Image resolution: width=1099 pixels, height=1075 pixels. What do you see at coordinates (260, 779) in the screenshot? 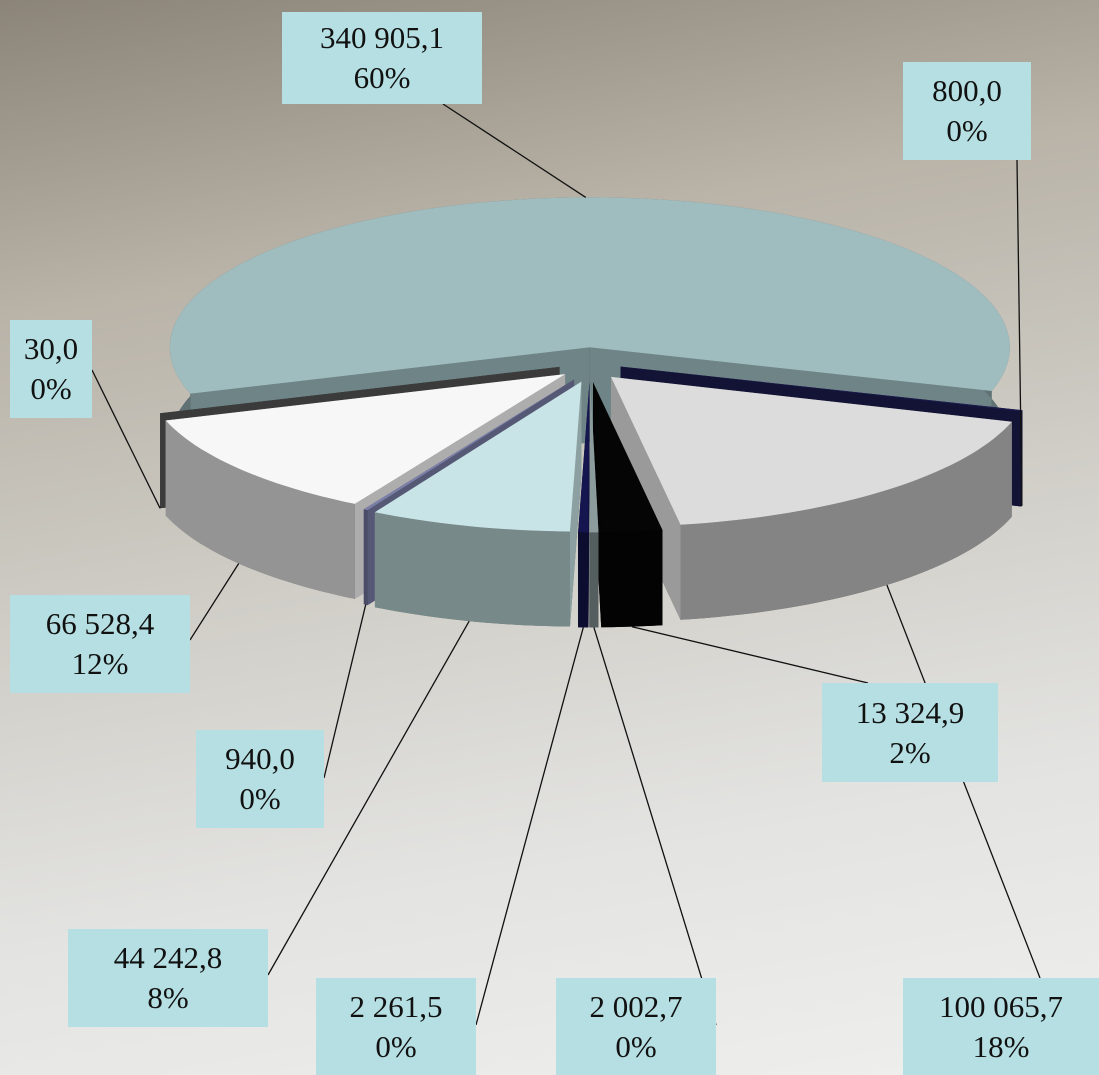
I see `data-label: 940,0 0%` at bounding box center [260, 779].